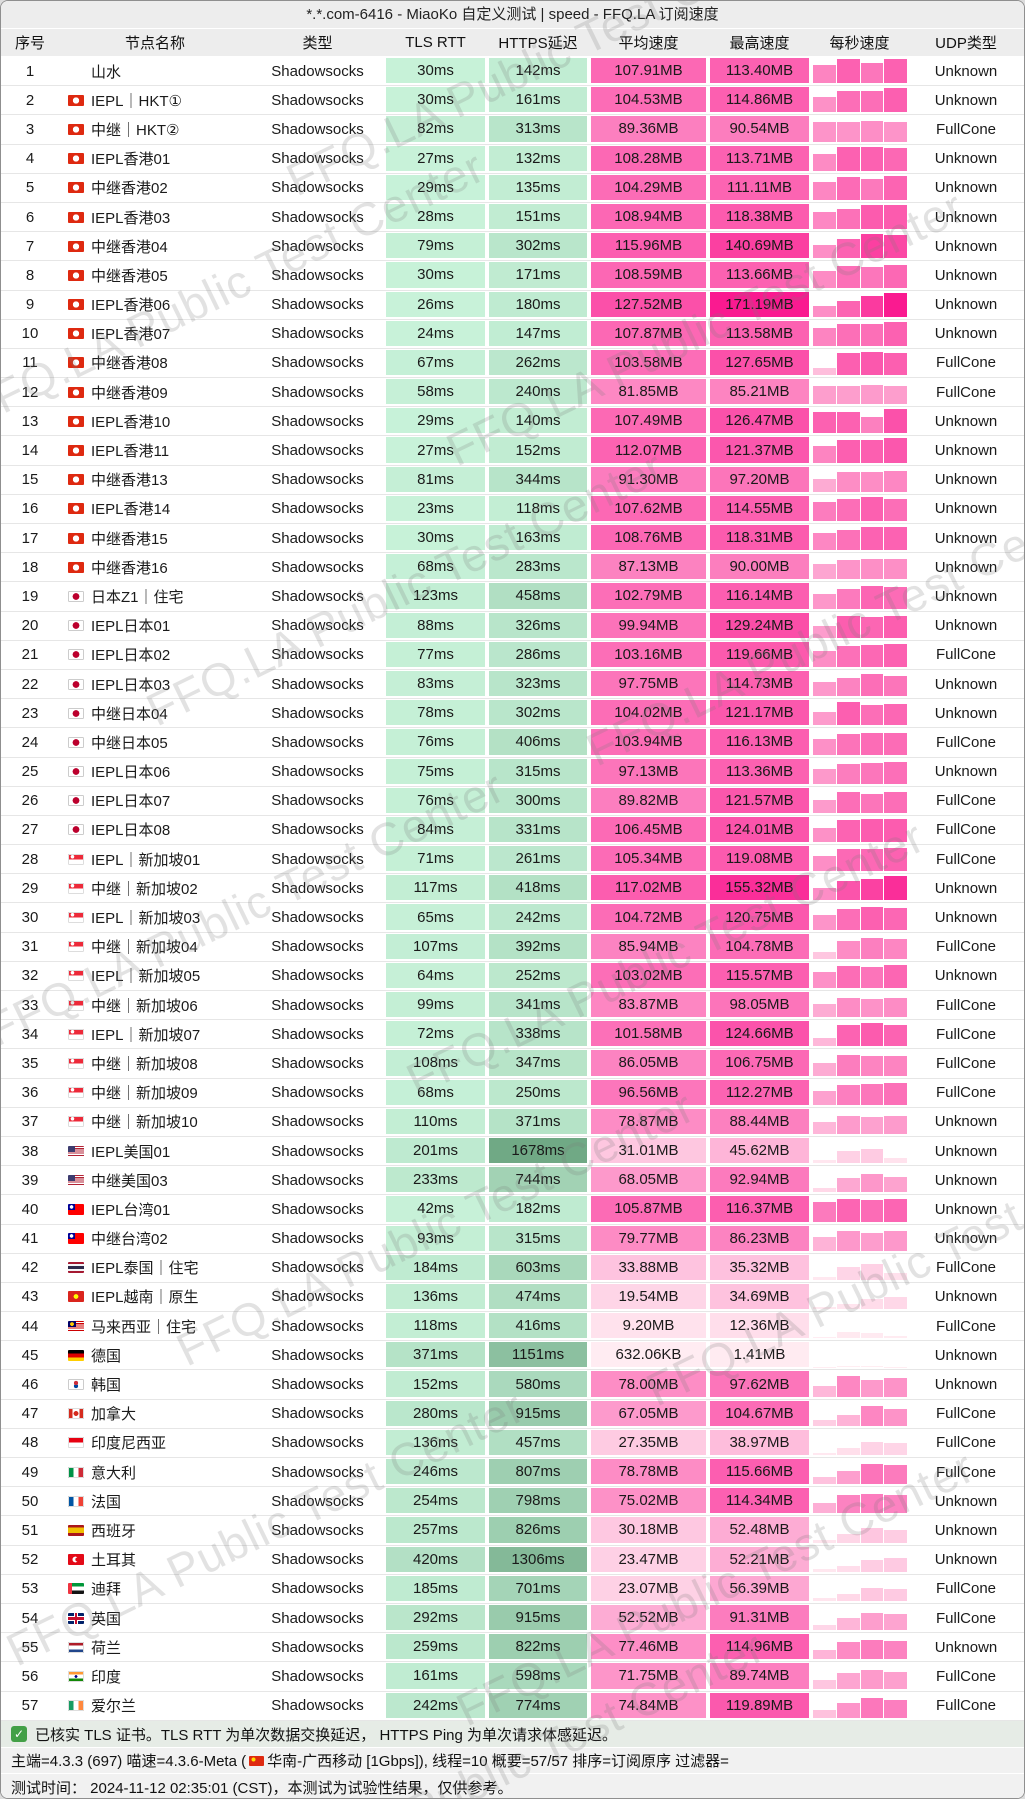 The width and height of the screenshot is (1025, 1799). What do you see at coordinates (538, 187) in the screenshot?
I see `cell-https-latency: 135ms` at bounding box center [538, 187].